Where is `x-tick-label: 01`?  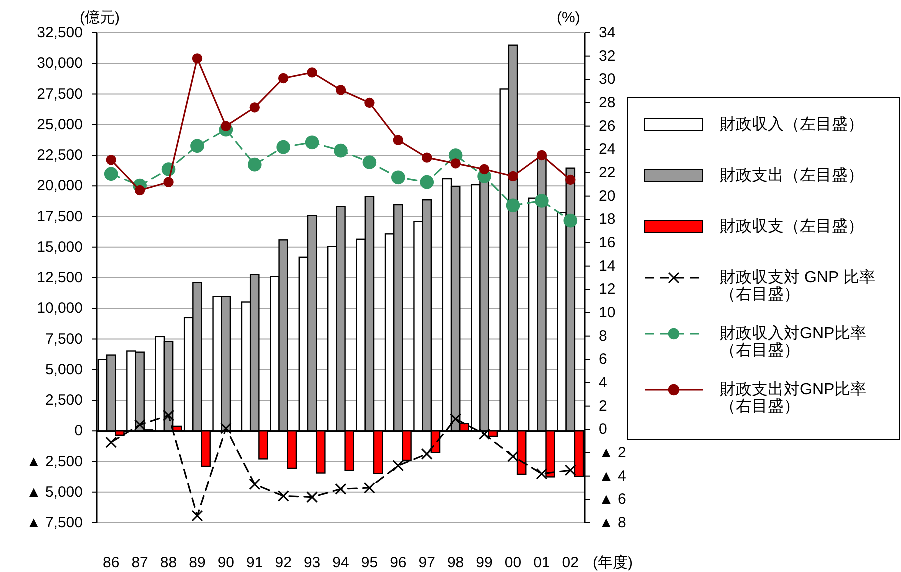
x-tick-label: 01 is located at coordinates (542, 563).